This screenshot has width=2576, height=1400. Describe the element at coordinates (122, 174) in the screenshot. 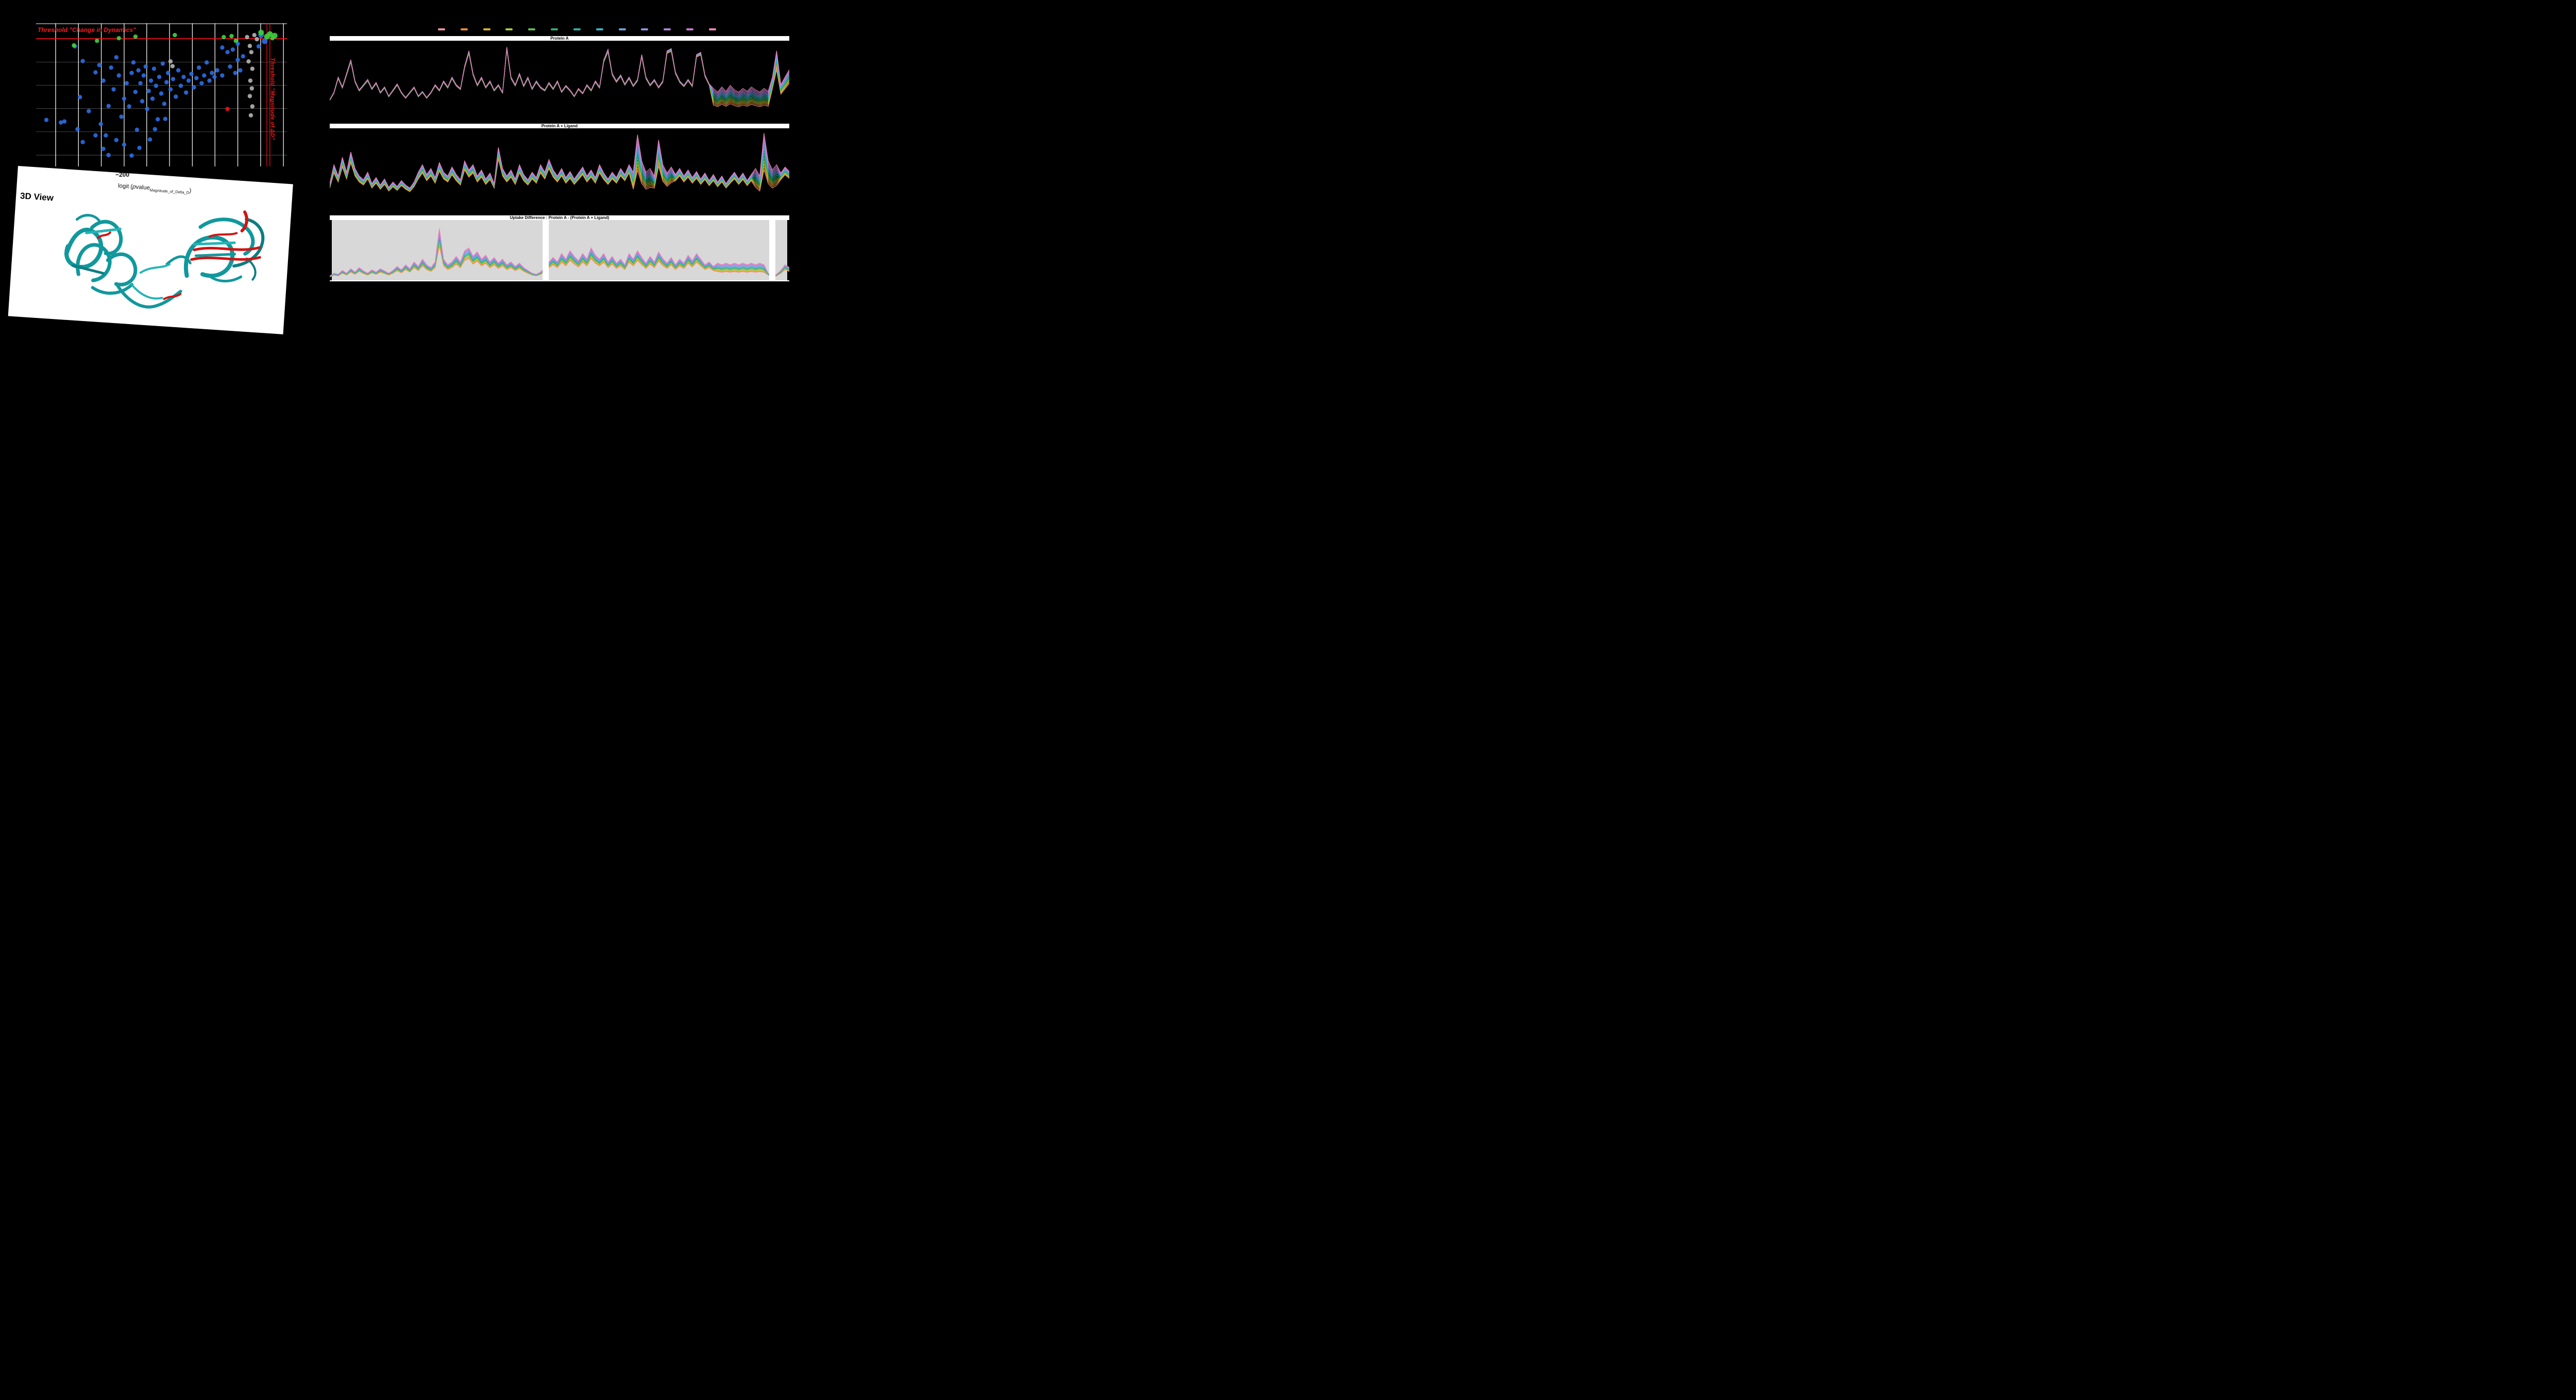

I see `volcano-x-tick: −200` at that location.